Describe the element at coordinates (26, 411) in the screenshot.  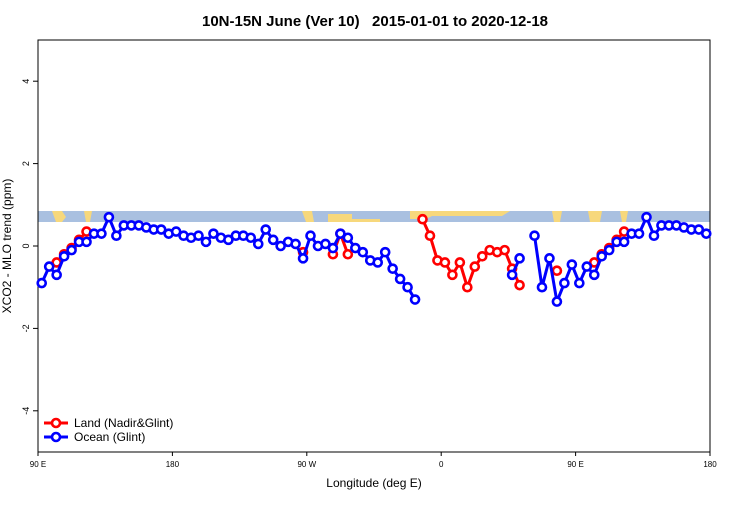
I see `y-tick-label: -4` at that location.